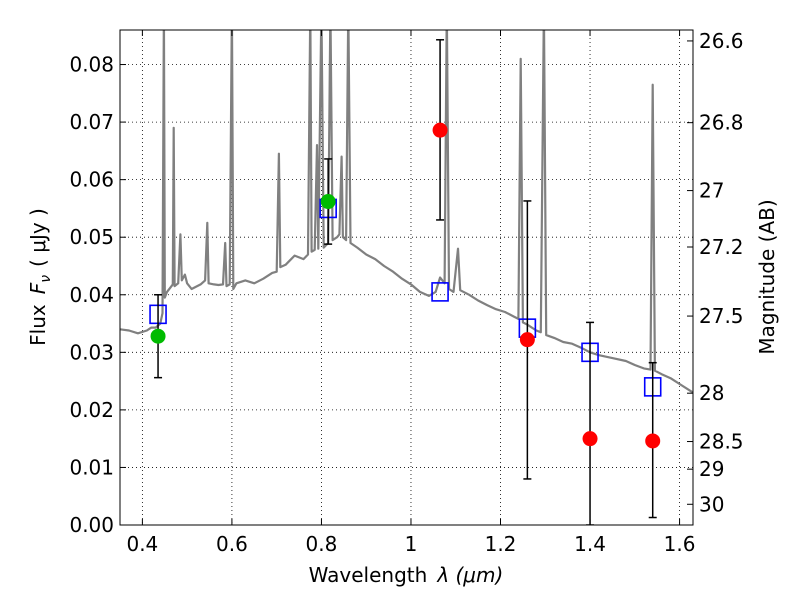 The height and width of the screenshot is (600, 800). What do you see at coordinates (91, 295) in the screenshot?
I see `y-tick-label: 0.04` at bounding box center [91, 295].